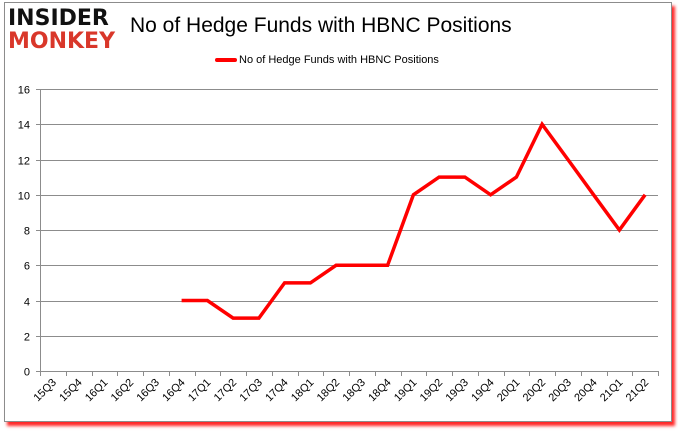  Describe the element at coordinates (406, 391) in the screenshot. I see `x-tick-label: 19Q1` at that location.